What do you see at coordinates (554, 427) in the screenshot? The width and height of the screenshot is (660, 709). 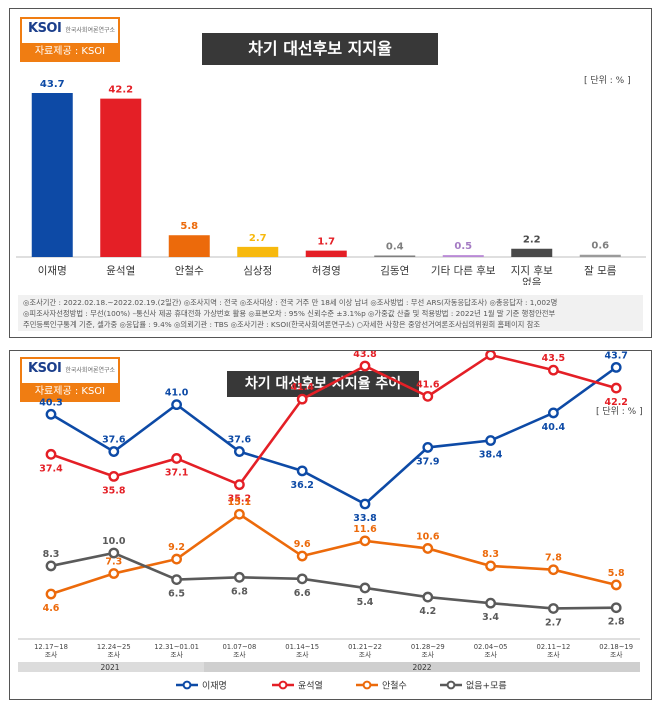 I see `data-label: 40.4` at bounding box center [554, 427].